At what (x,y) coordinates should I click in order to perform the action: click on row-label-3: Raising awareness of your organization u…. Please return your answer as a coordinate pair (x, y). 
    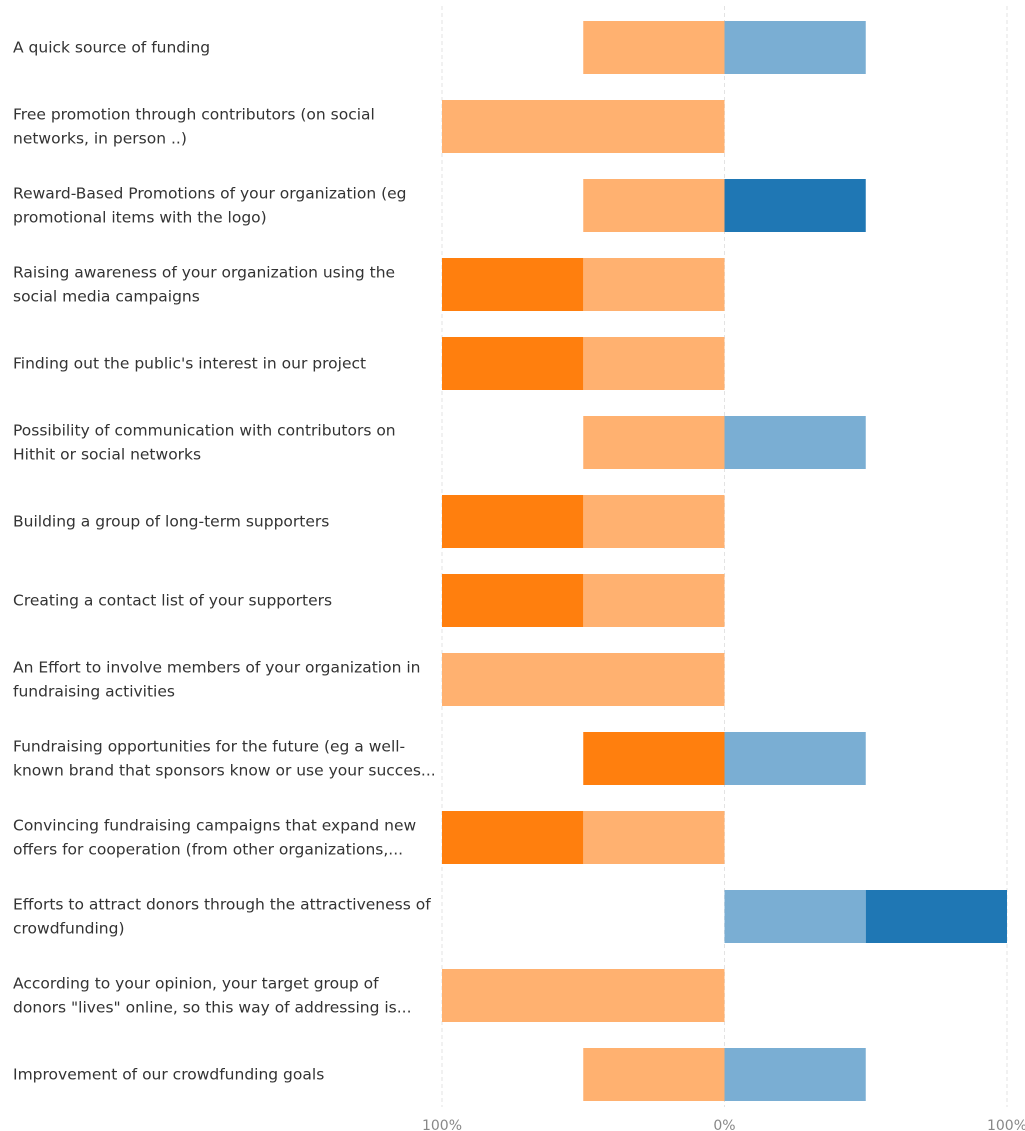
    Looking at the image, I should click on (204, 285).